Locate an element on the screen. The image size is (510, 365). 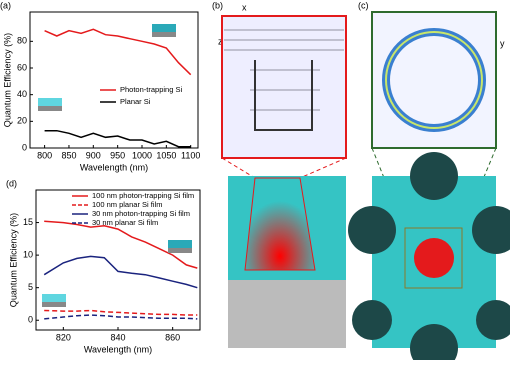
legend-label: 30 nm planar Si film is located at coordinates (125, 222).